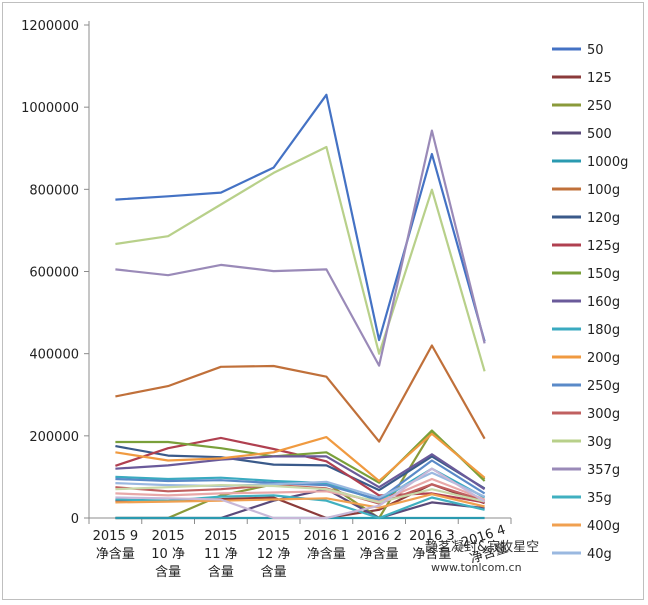  Describe the element at coordinates (75, 519) in the screenshot. I see `y-tick-label: 0` at that location.